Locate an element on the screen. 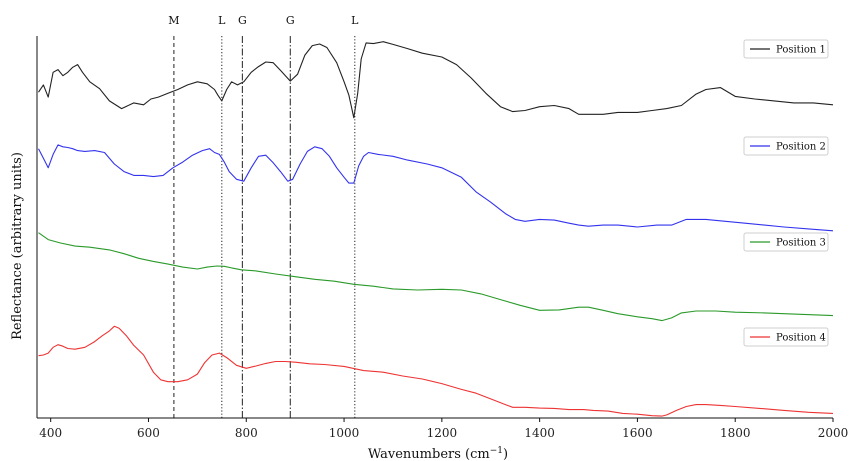 The height and width of the screenshot is (461, 850). legend-label: Position 4 is located at coordinates (801, 338).